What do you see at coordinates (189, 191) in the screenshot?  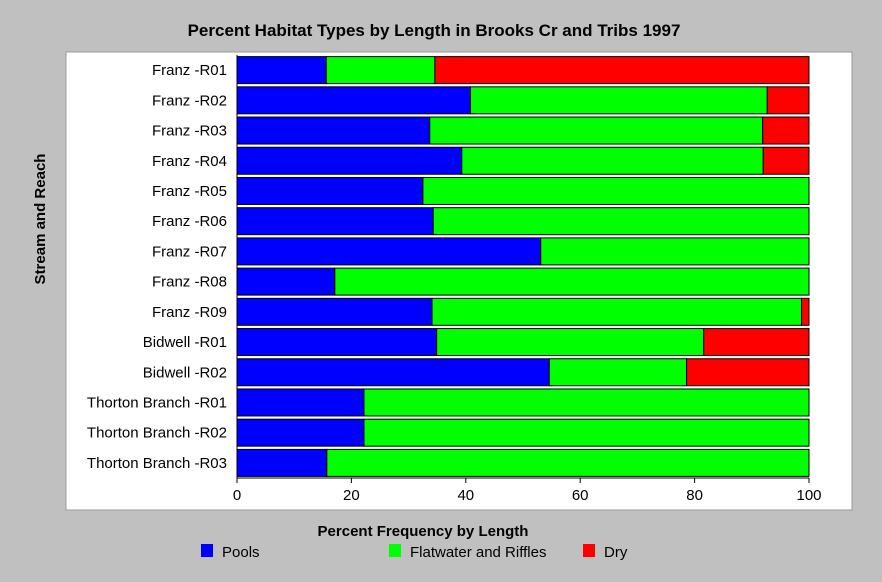 I see `y-tick-label: Franz -R05` at bounding box center [189, 191].